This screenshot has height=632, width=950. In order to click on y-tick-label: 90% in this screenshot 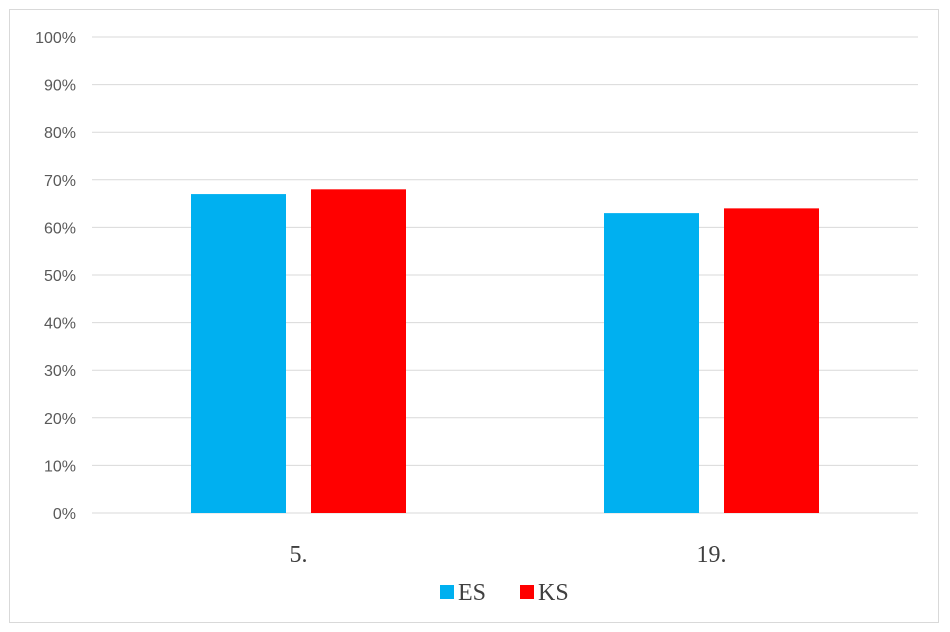, I will do `click(60, 86)`.